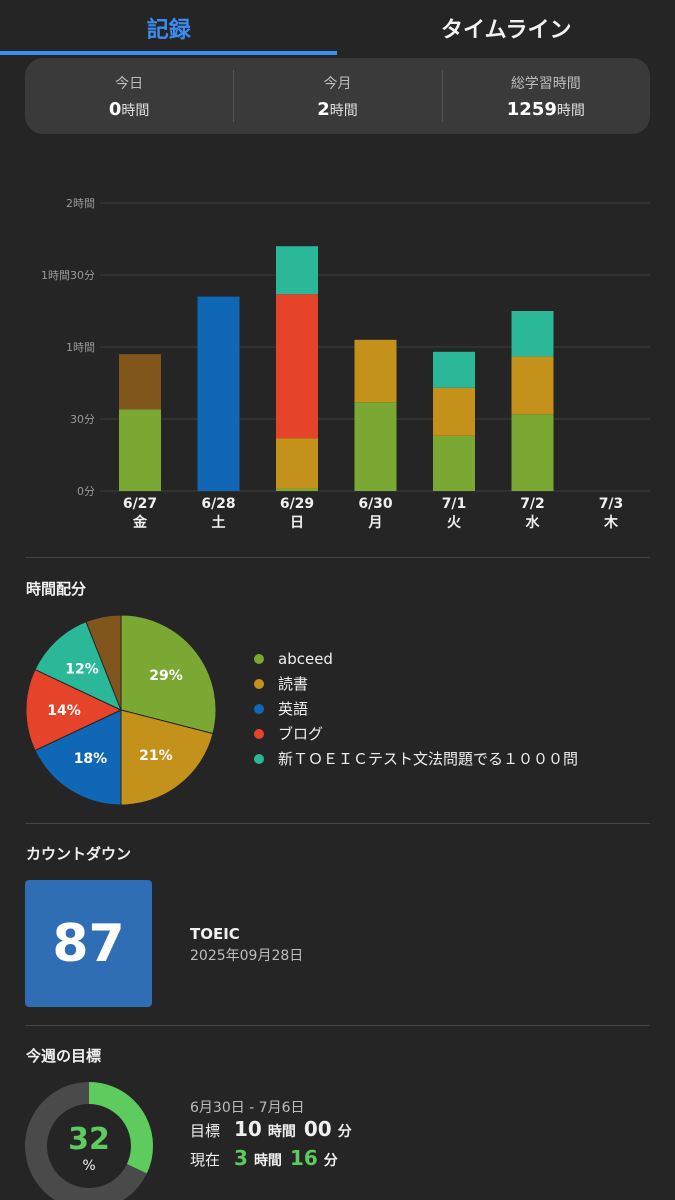 The image size is (675, 1200). I want to click on tab-records: 記録, so click(168, 30).